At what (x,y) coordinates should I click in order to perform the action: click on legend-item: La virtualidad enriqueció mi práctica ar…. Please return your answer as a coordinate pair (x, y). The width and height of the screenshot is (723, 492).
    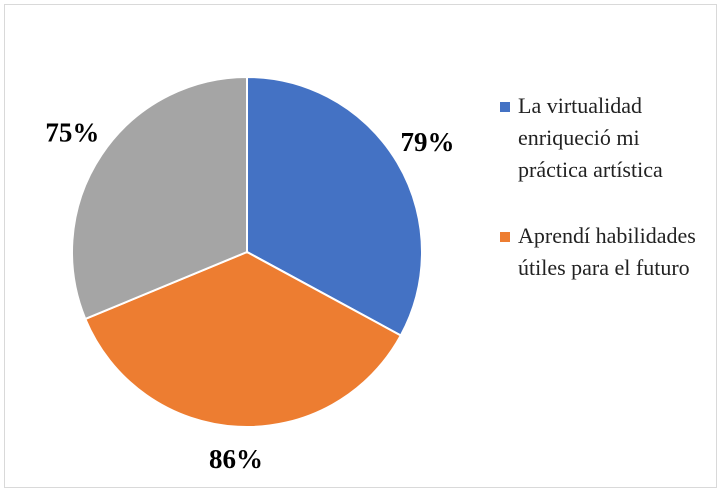
    Looking at the image, I should click on (603, 138).